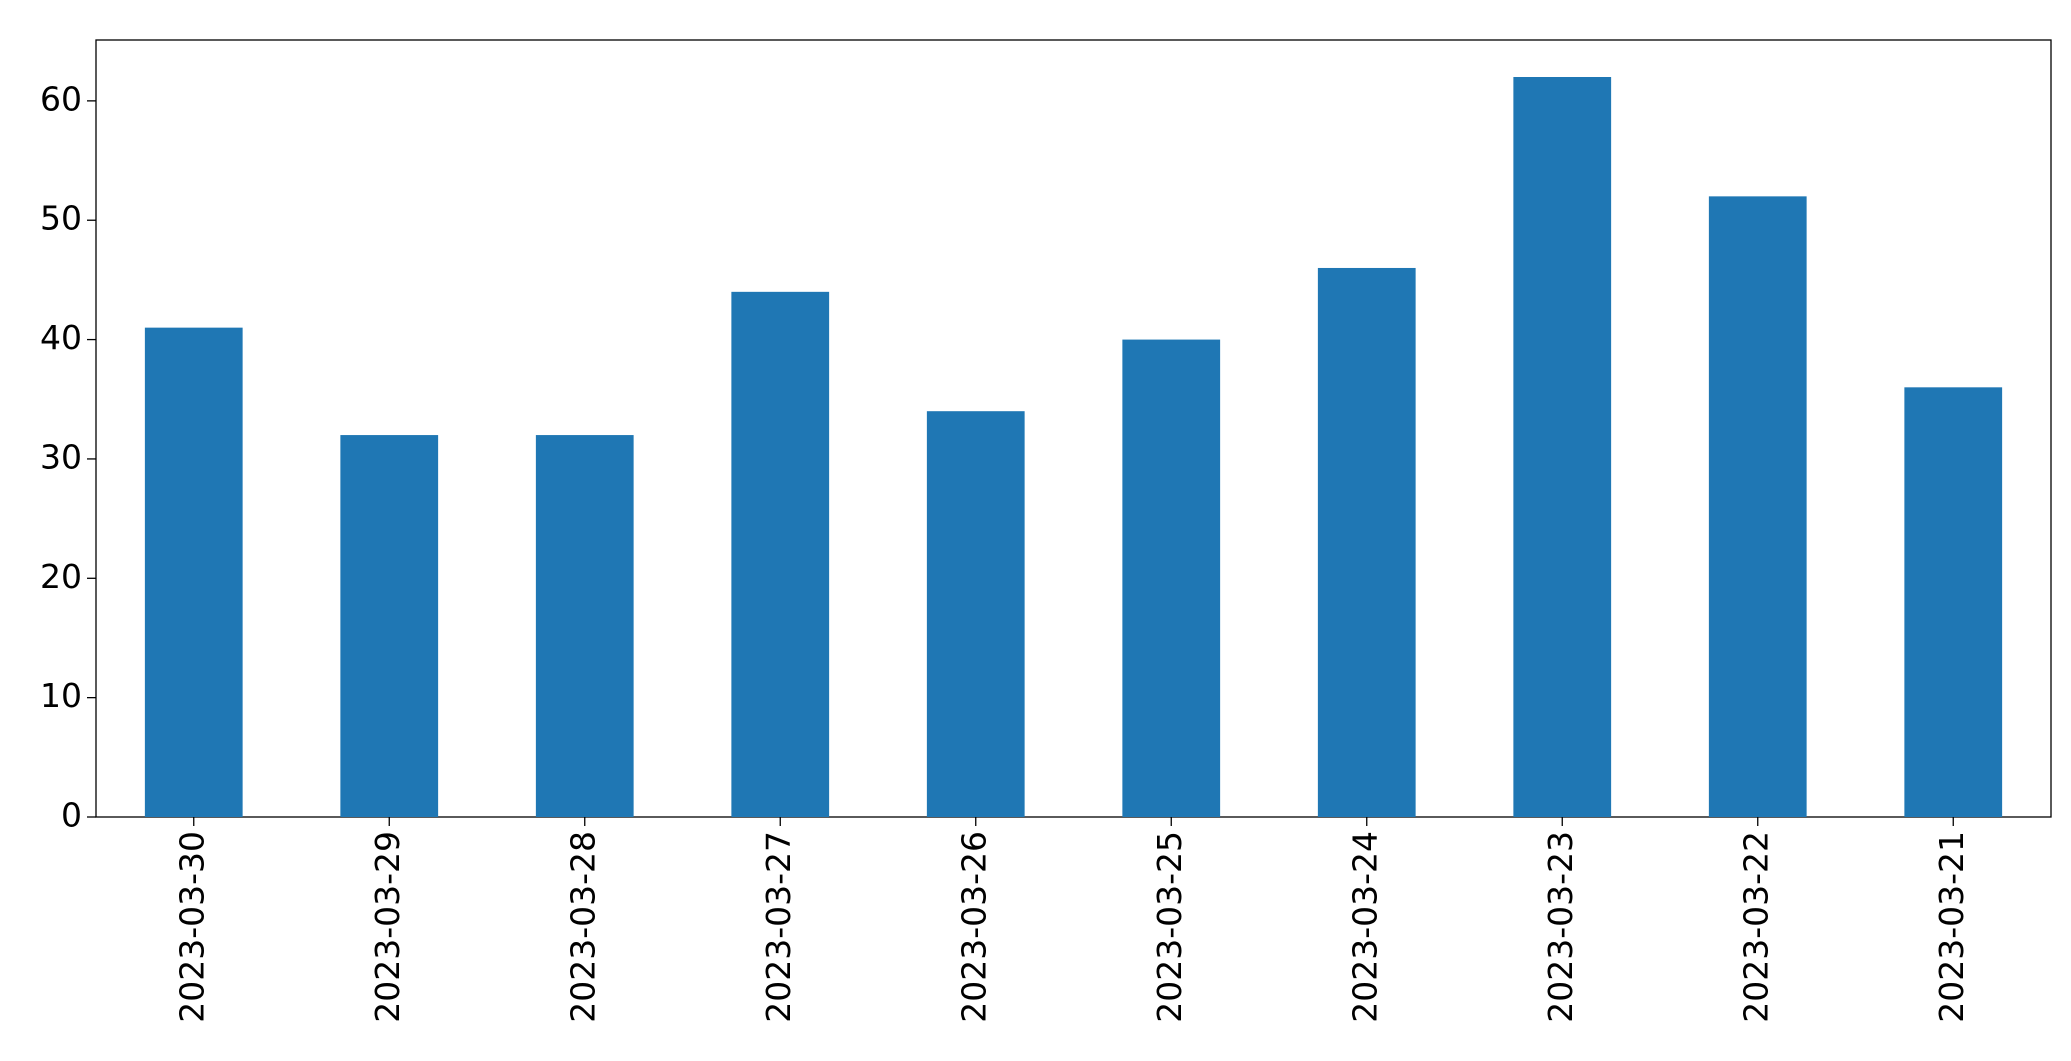 The width and height of the screenshot is (2071, 1061). Describe the element at coordinates (71, 815) in the screenshot. I see `y-tick-label: 0` at that location.